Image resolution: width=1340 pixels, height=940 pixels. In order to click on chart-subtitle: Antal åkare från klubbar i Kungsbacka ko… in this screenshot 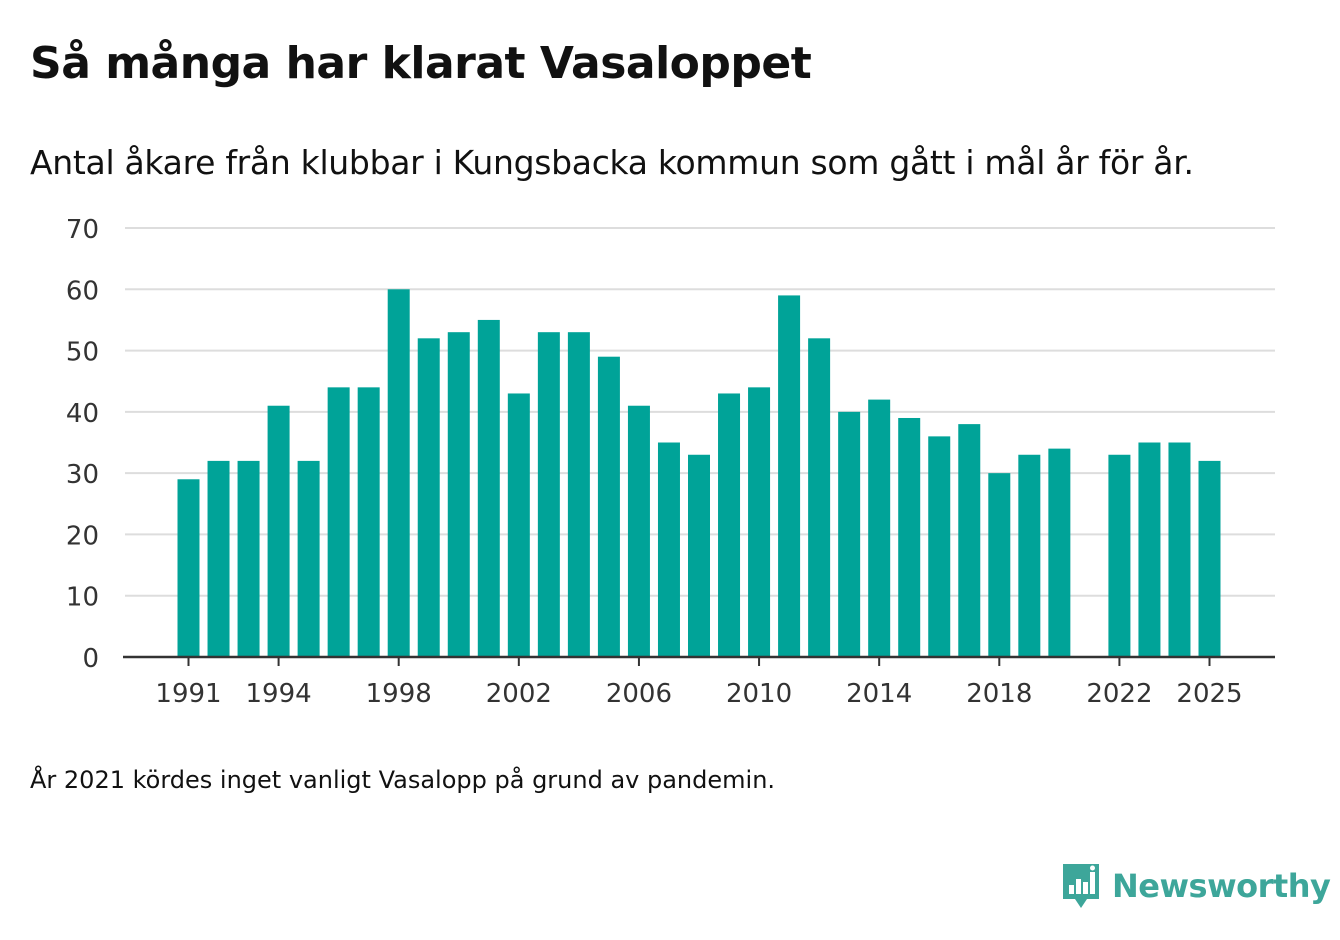, I will do `click(612, 162)`.